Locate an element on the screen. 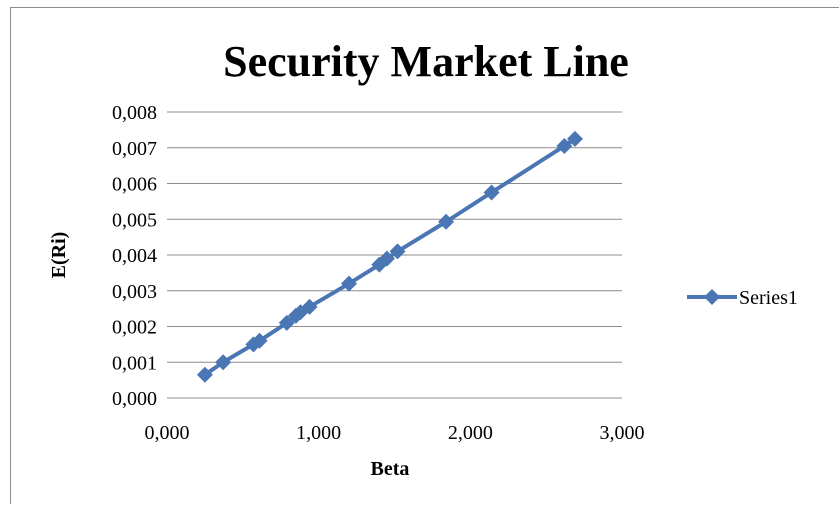 Image resolution: width=840 pixels, height=510 pixels. x-tick-label: 1,000 is located at coordinates (318, 433).